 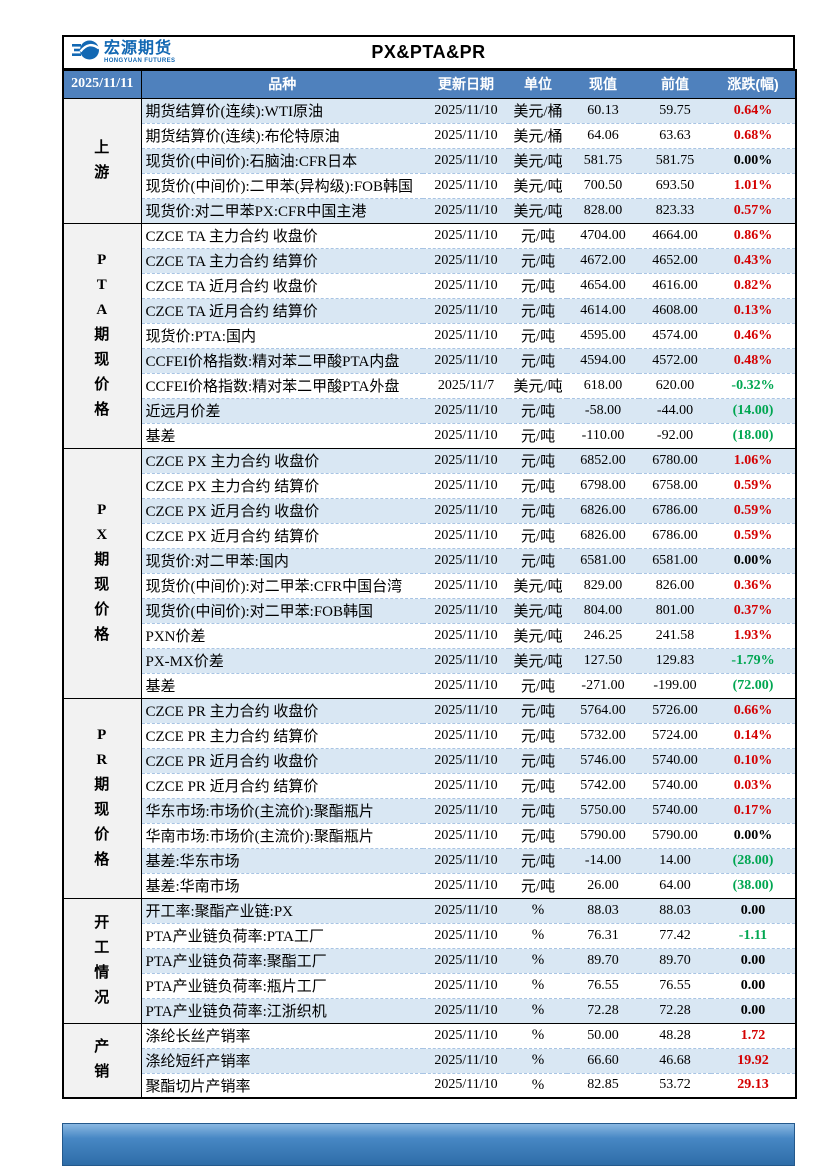 What do you see at coordinates (675, 110) in the screenshot?
I see `previous-value-cell: 59.75` at bounding box center [675, 110].